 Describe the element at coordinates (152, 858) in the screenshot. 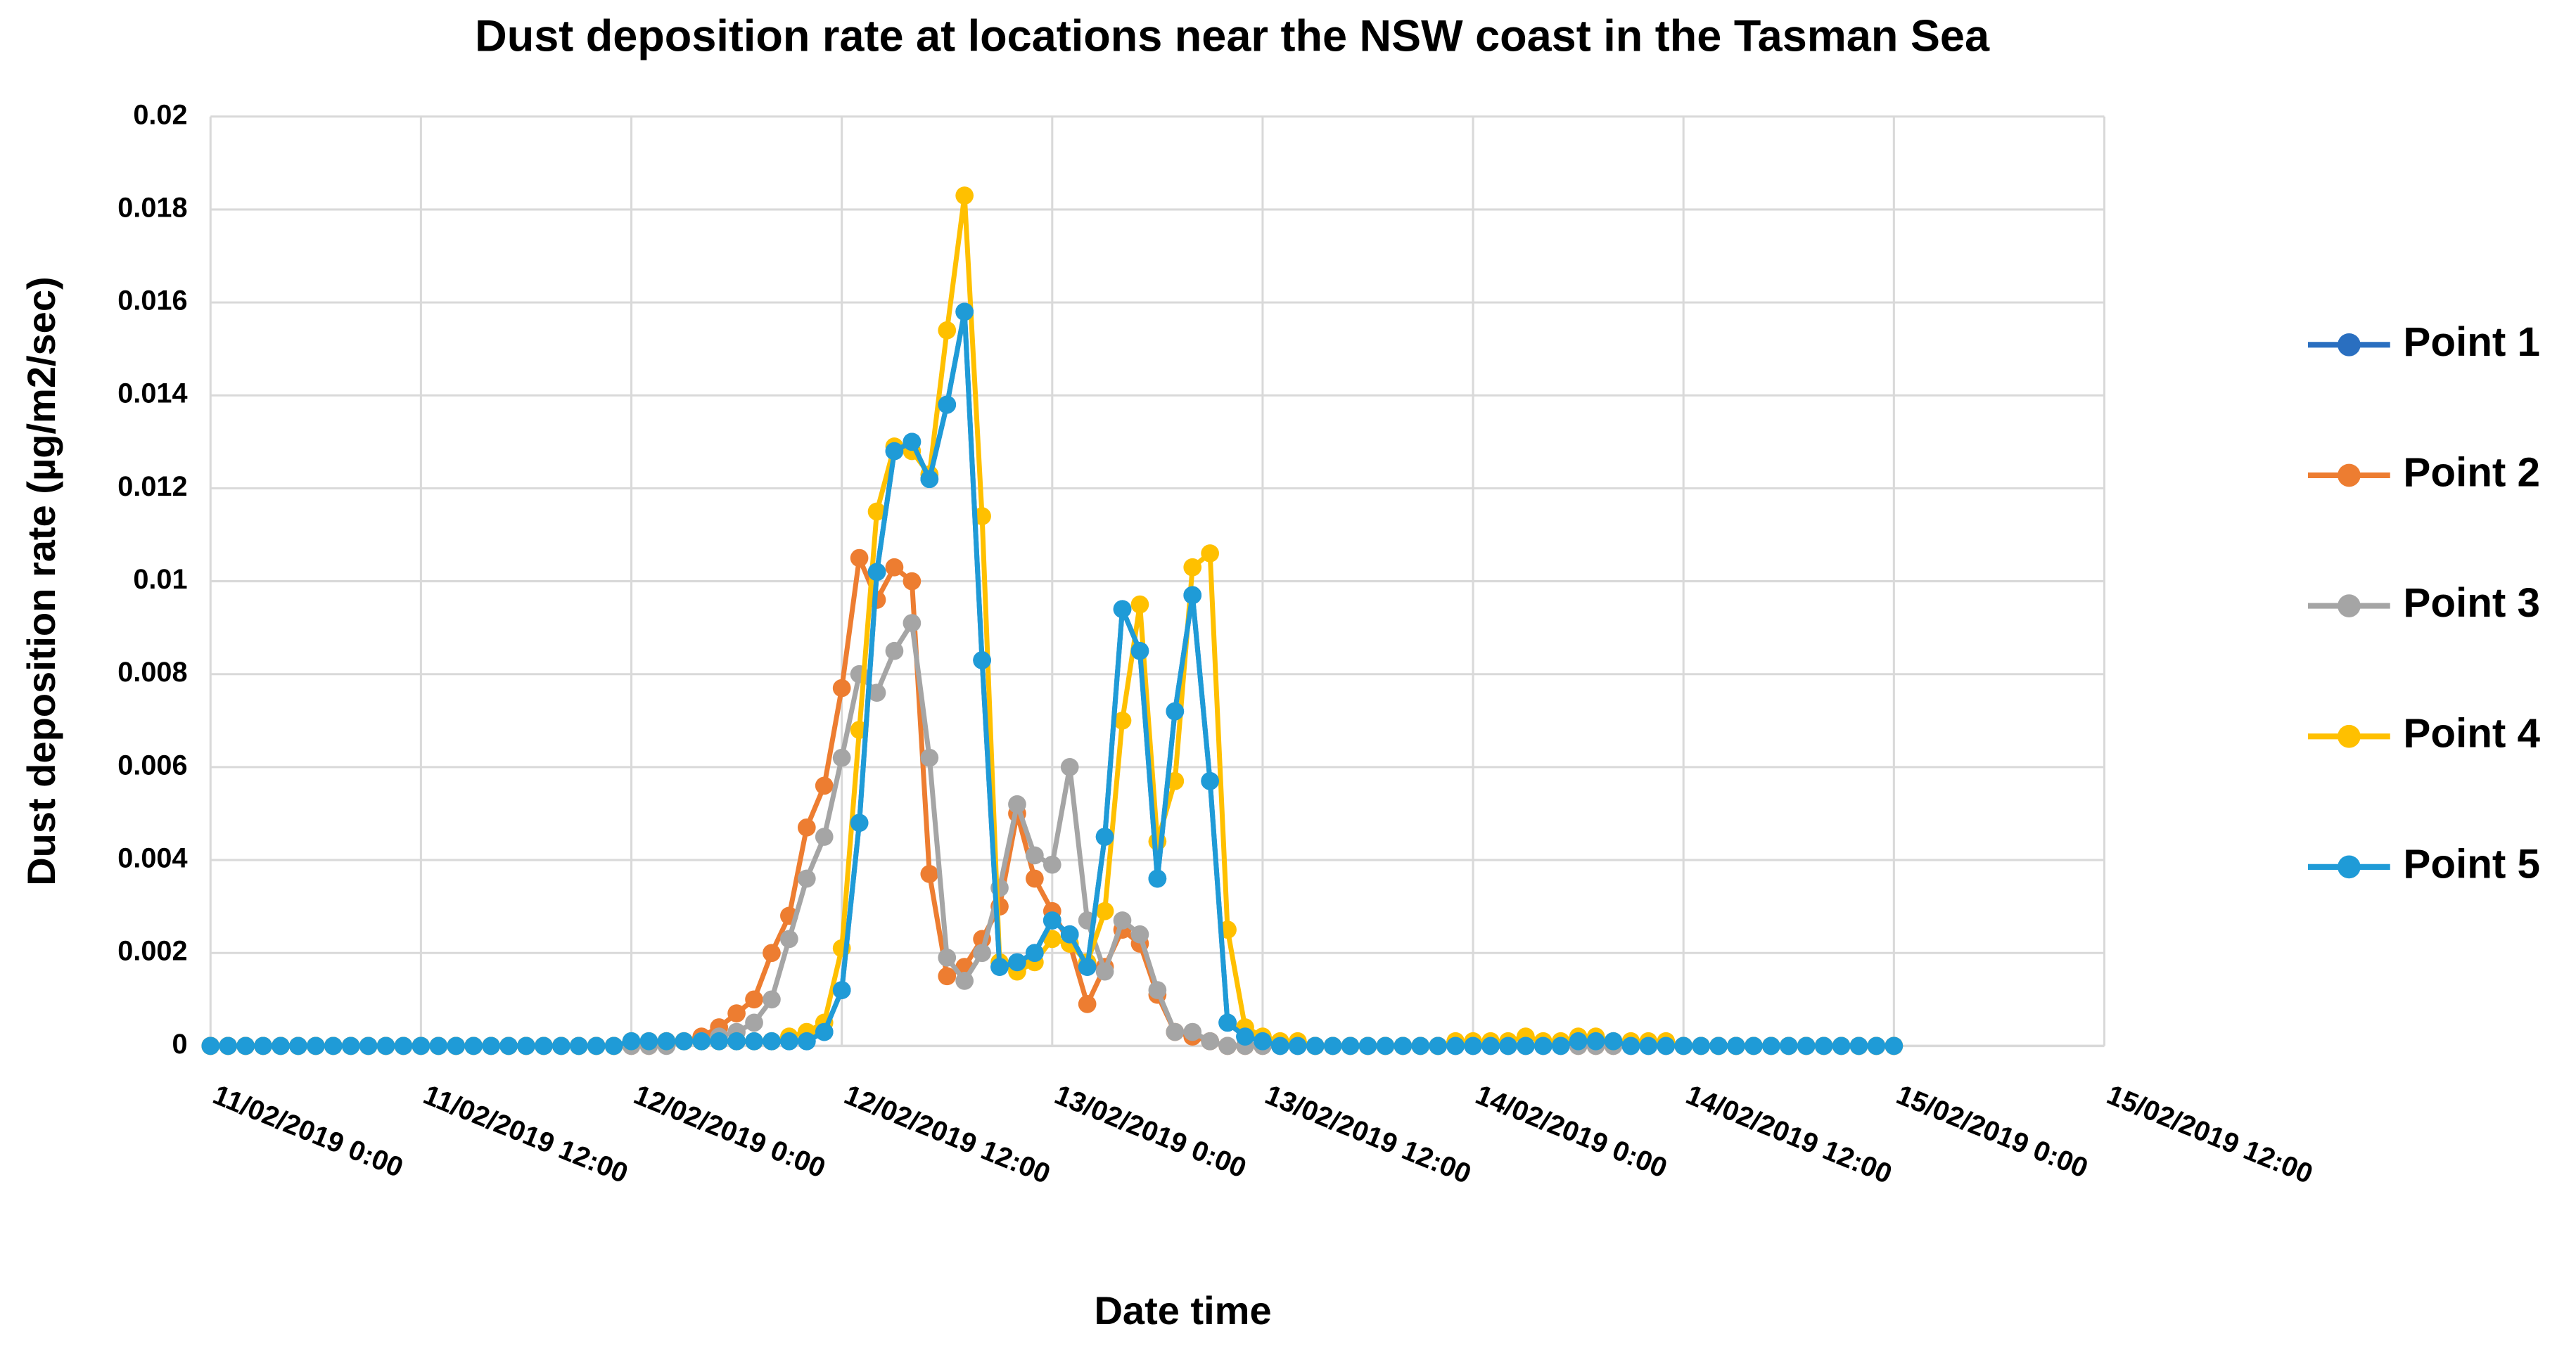

I see `y-tick-label: 0.004` at that location.